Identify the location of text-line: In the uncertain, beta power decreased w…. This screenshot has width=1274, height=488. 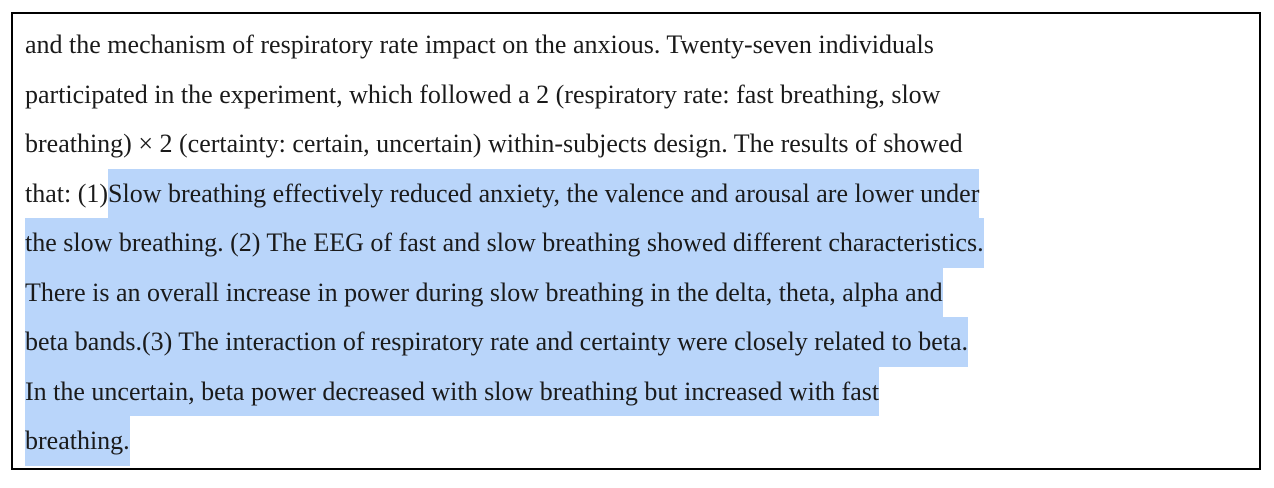
(642, 391).